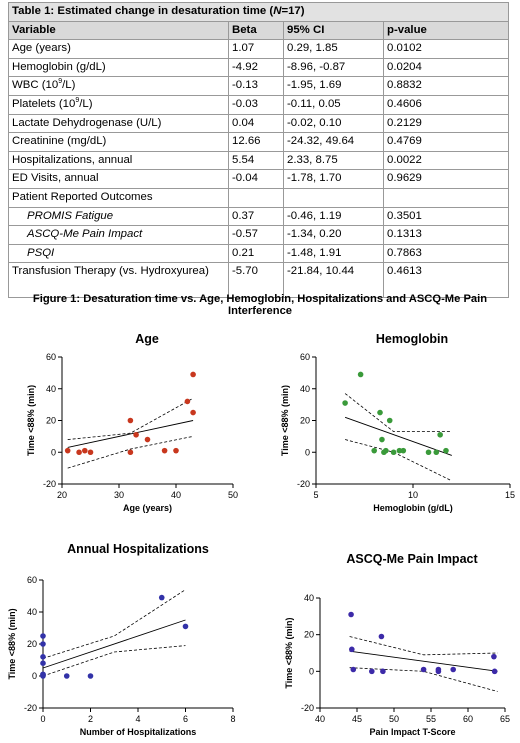 The image size is (520, 743). What do you see at coordinates (147, 339) in the screenshot?
I see `chart-title: Age` at bounding box center [147, 339].